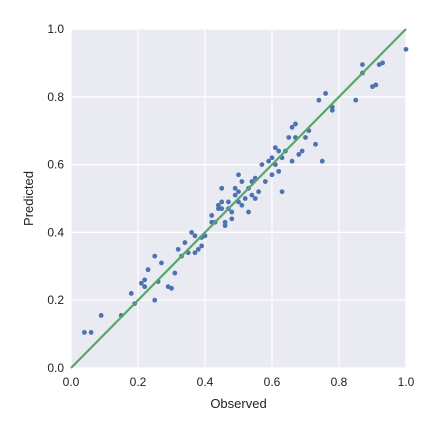 This screenshot has width=436, height=436. Describe the element at coordinates (55, 368) in the screenshot. I see `y-tick-label: 0.0` at that location.